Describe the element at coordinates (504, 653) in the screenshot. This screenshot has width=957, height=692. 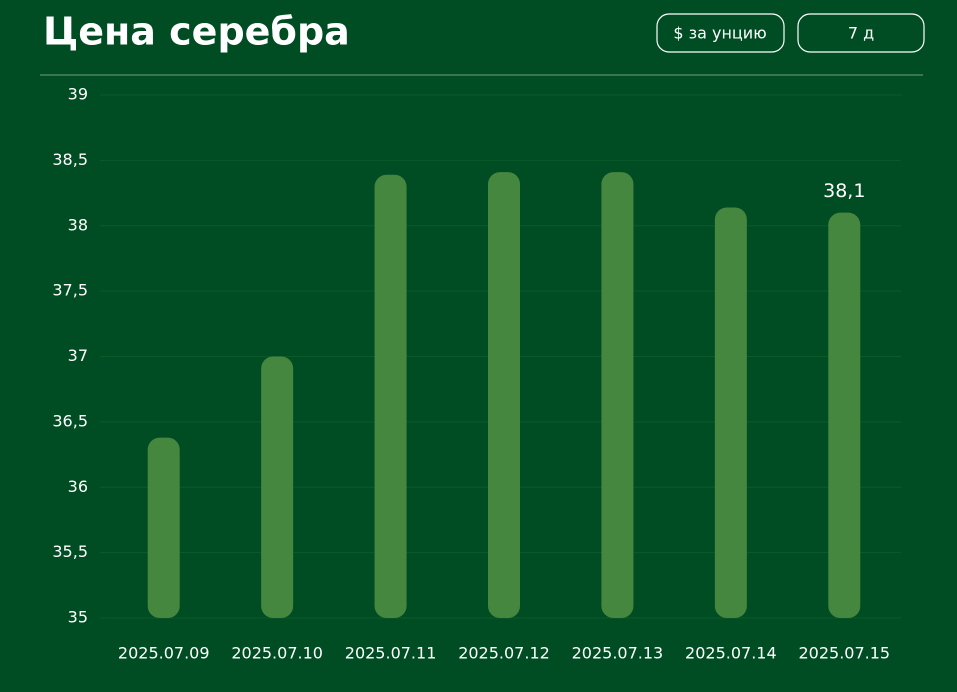
I see `x-tick-label: 2025.07.12` at that location.